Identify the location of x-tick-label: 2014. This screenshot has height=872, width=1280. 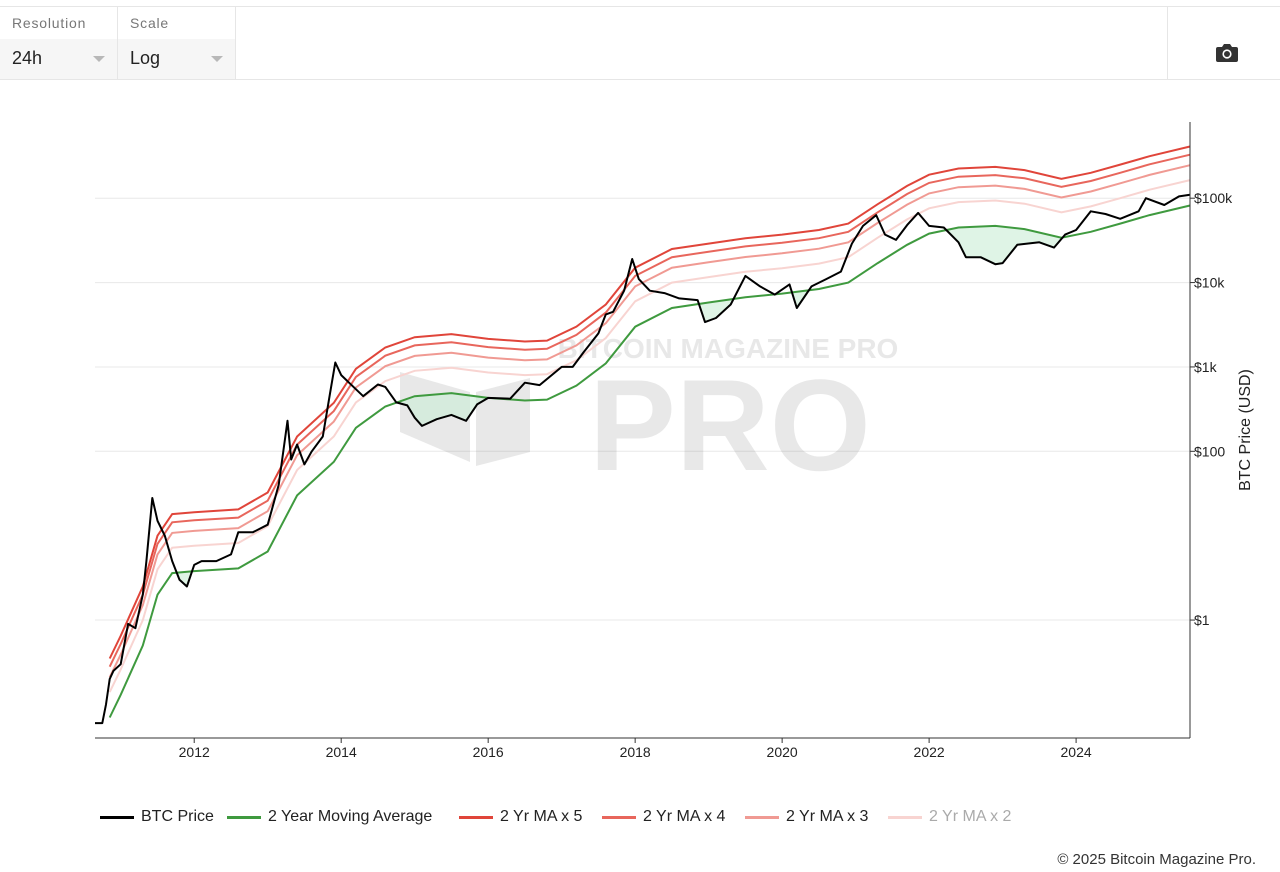
(341, 752).